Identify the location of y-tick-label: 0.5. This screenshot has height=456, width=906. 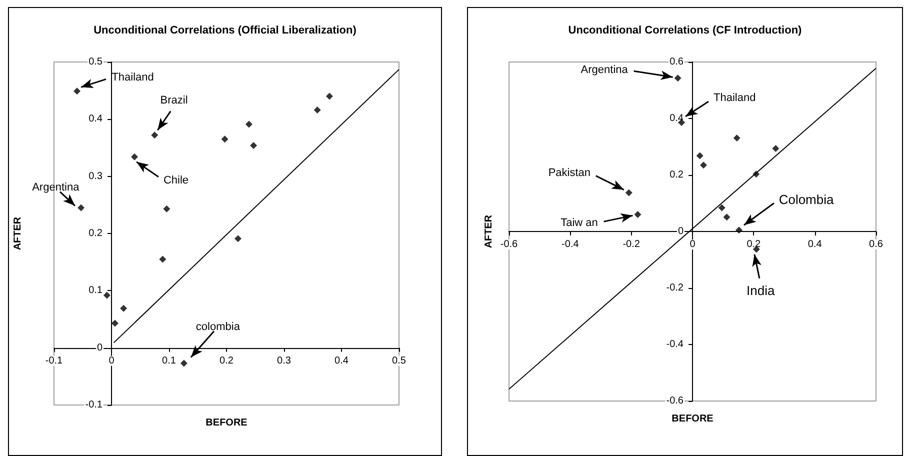
(95, 62).